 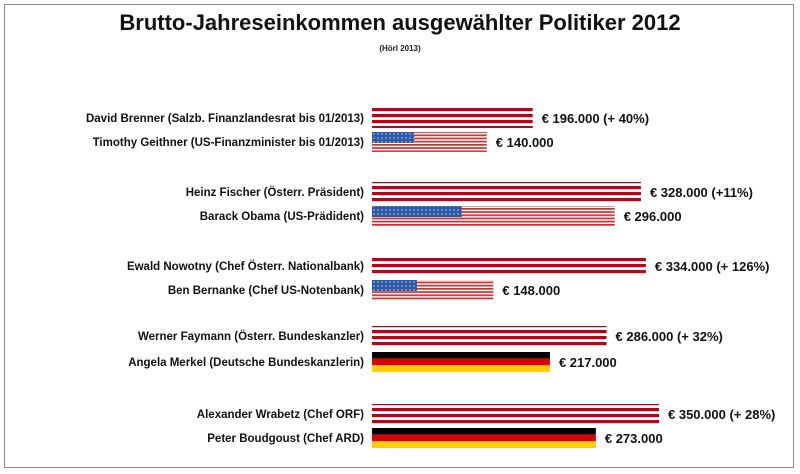 I want to click on category-label: Angela Merkel (Deutsche Bundeskanzlerin), so click(x=246, y=363).